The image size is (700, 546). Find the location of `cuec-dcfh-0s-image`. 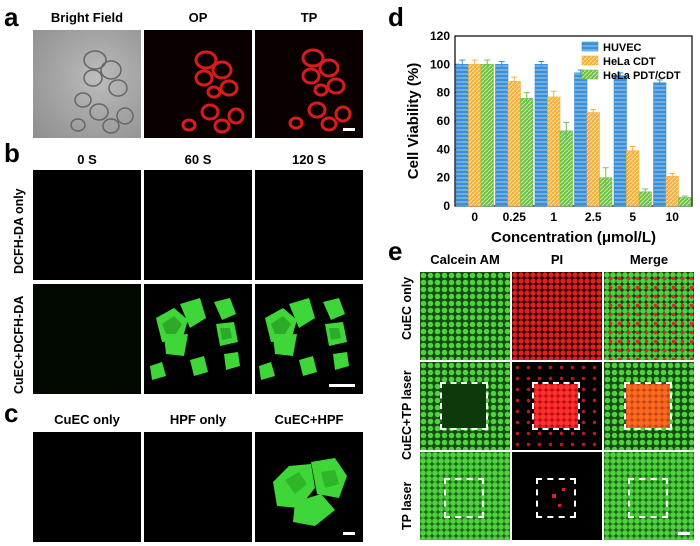

cuec-dcfh-0s-image is located at coordinates (87, 339).